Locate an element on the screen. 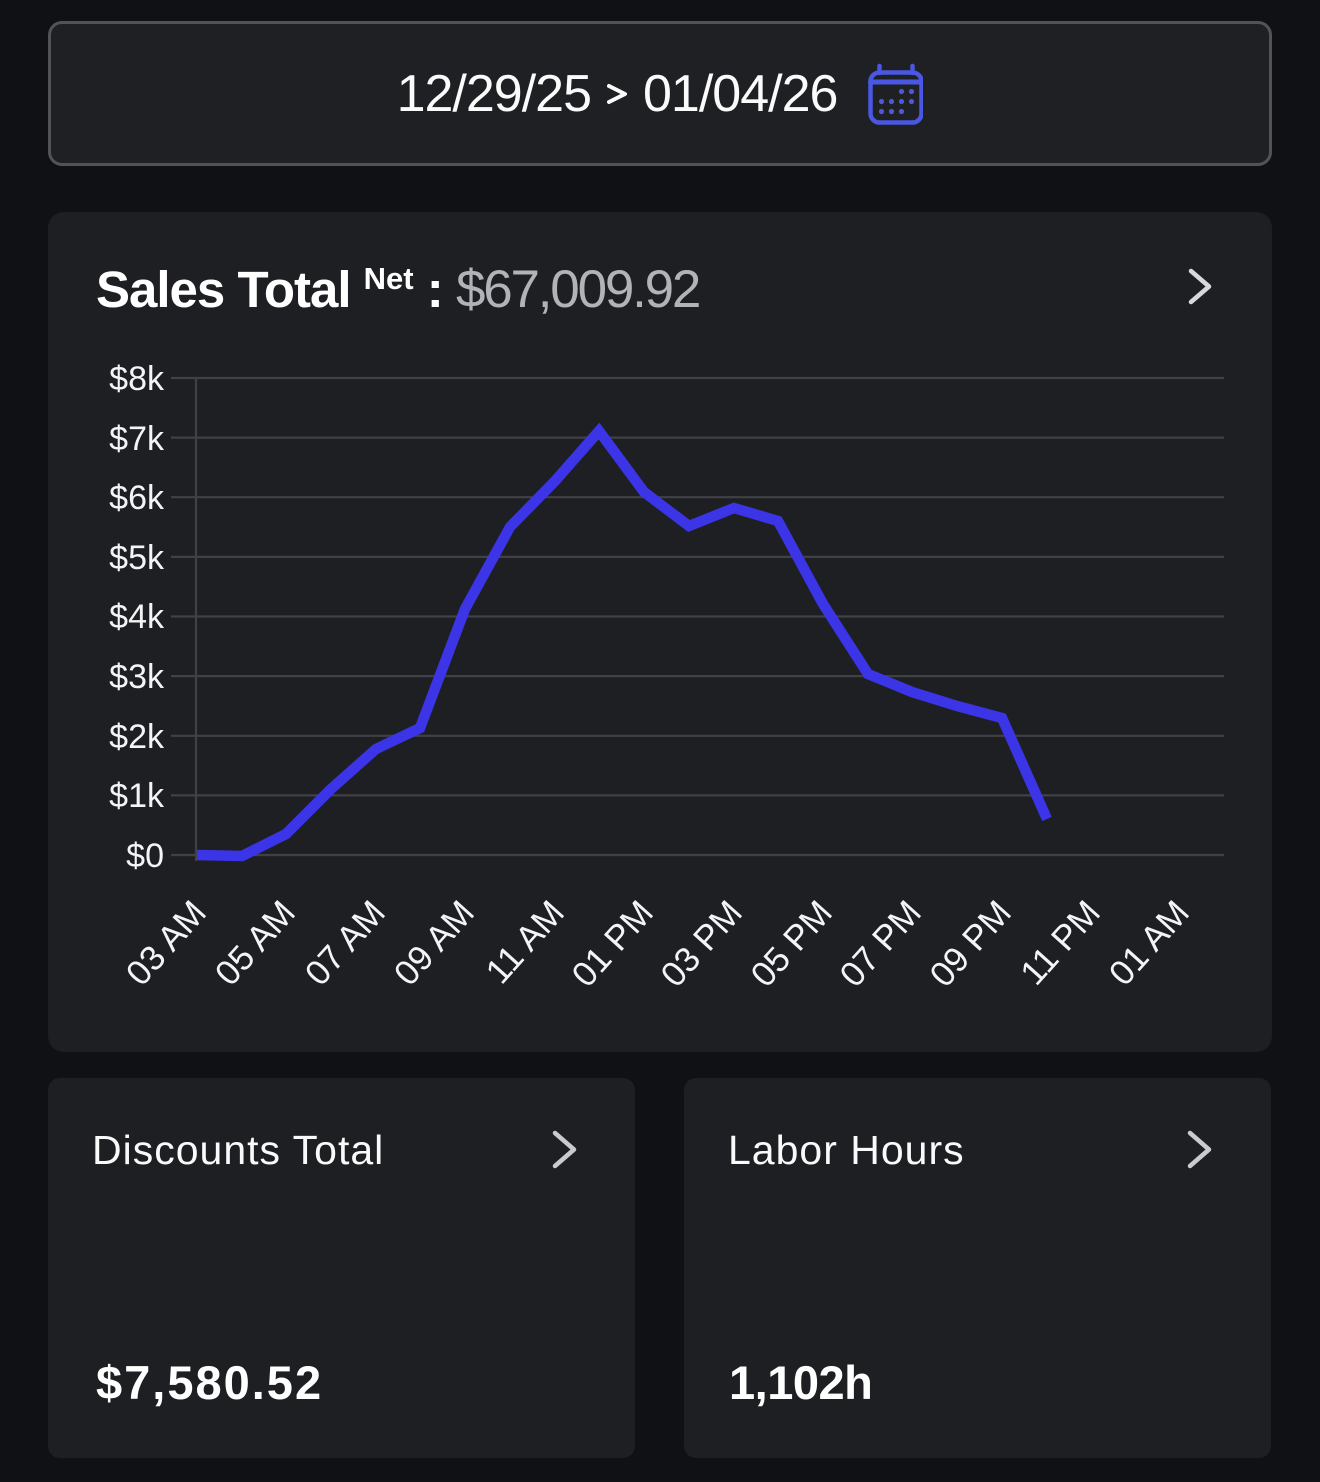  svg-text: $6k is located at coordinates (137, 498).